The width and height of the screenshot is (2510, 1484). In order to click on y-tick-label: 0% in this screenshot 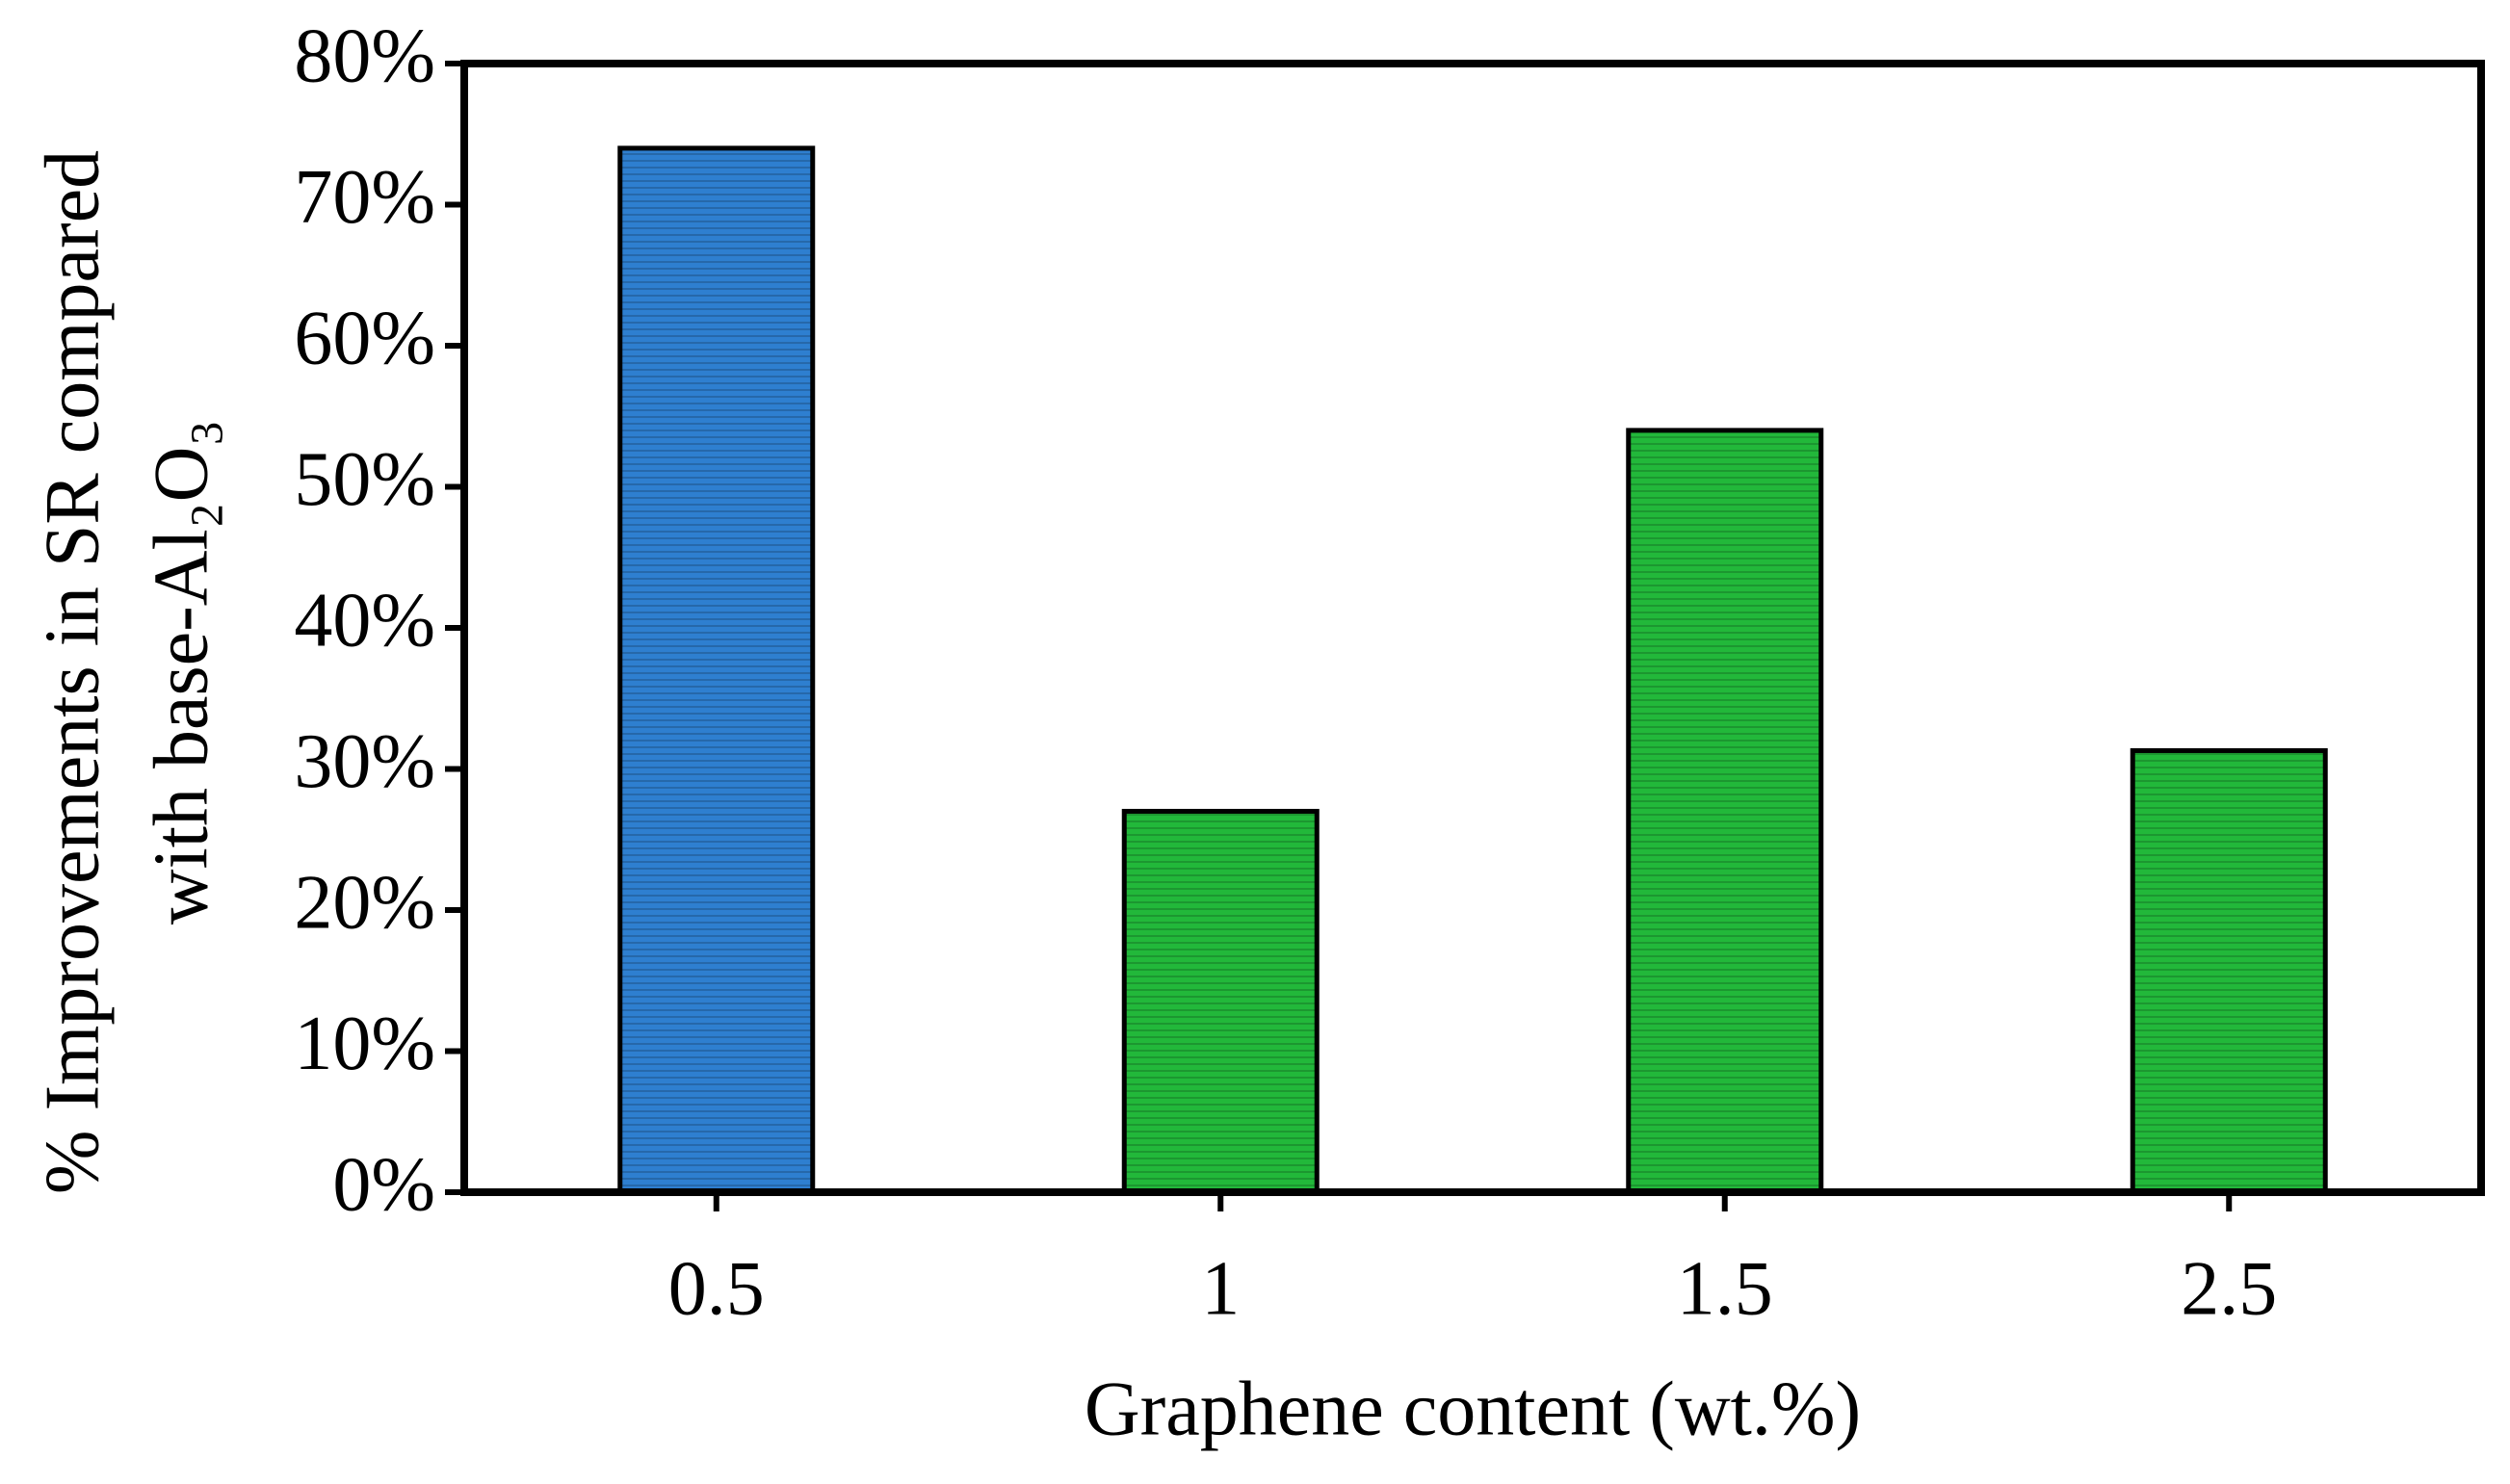, I will do `click(383, 1185)`.